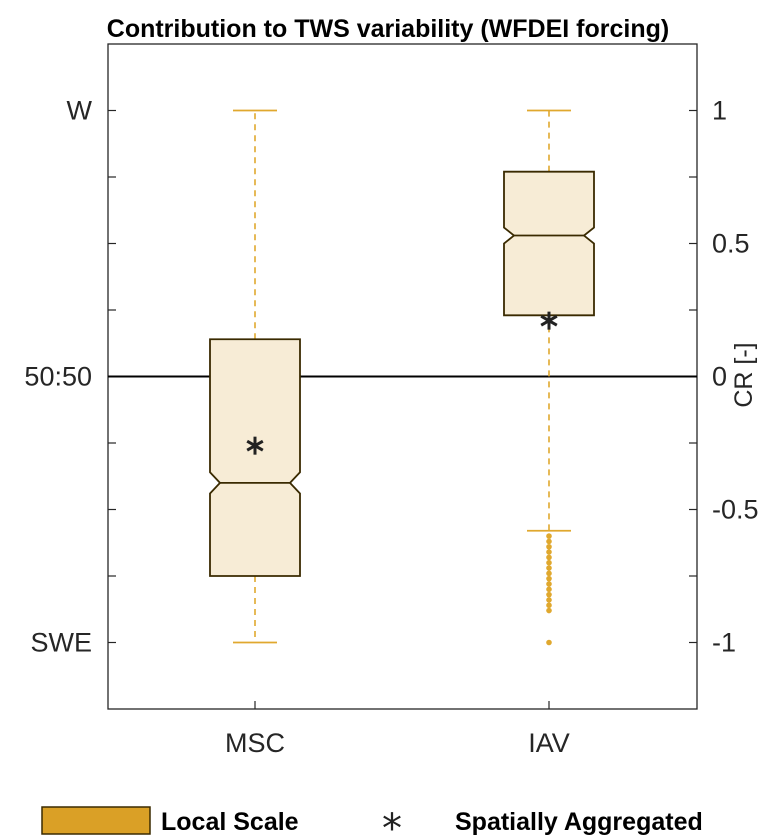 Image resolution: width=768 pixels, height=838 pixels. What do you see at coordinates (96, 820) in the screenshot?
I see `legend-local-scale-swatch` at bounding box center [96, 820].